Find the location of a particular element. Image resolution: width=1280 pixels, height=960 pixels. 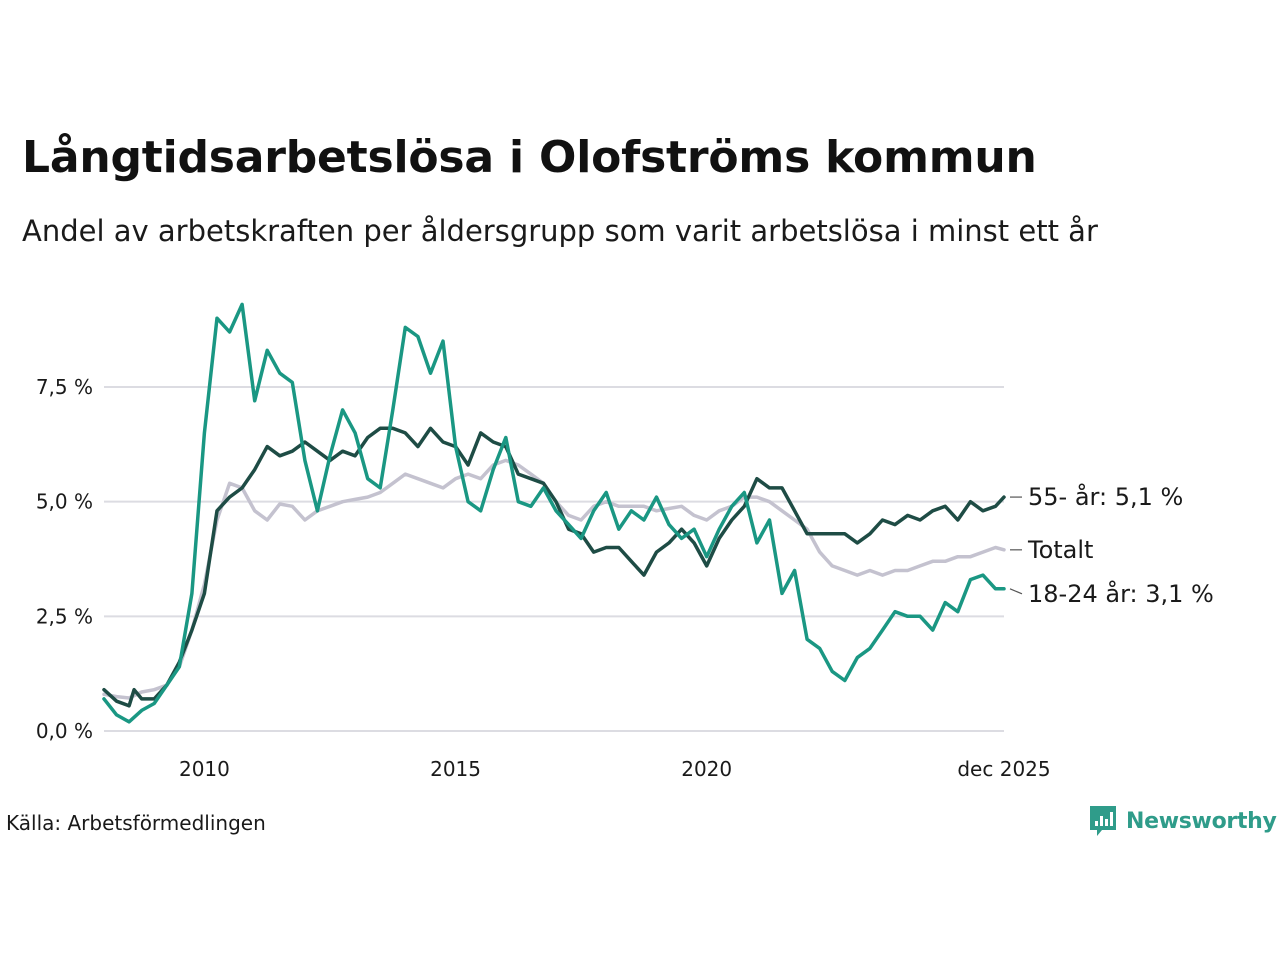

end-label: 18-24 år: 3,1 % is located at coordinates (1121, 593).